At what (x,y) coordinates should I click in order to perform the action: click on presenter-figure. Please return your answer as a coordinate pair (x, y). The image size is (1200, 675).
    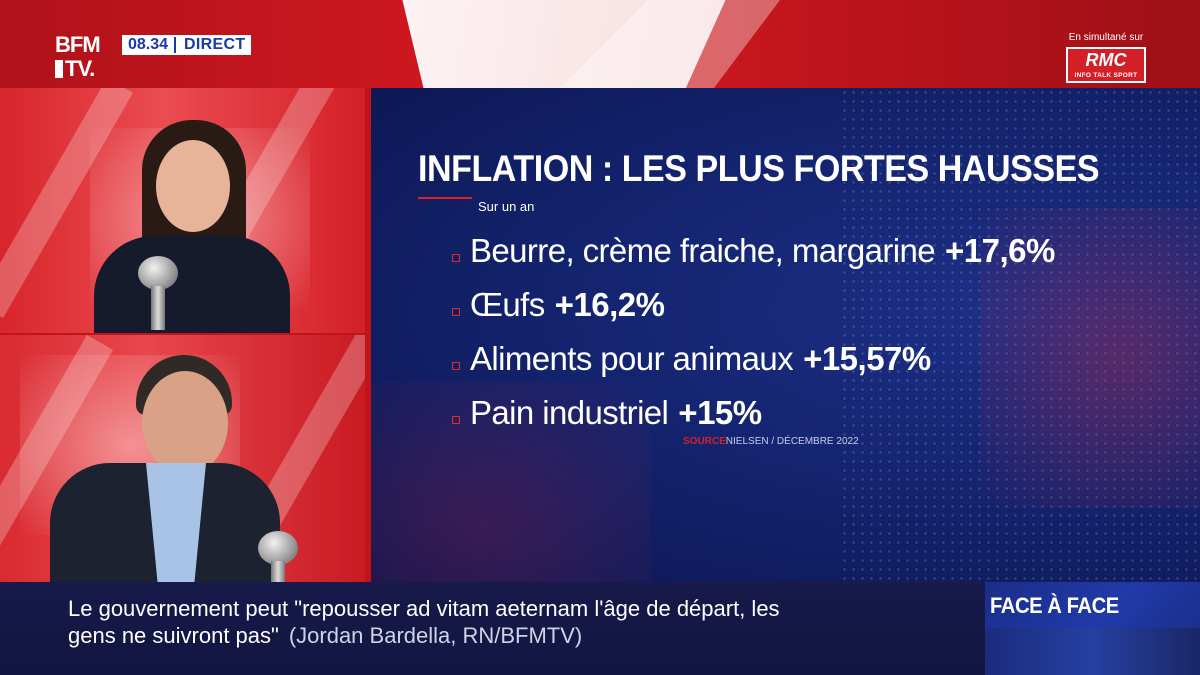
    Looking at the image, I should click on (195, 225).